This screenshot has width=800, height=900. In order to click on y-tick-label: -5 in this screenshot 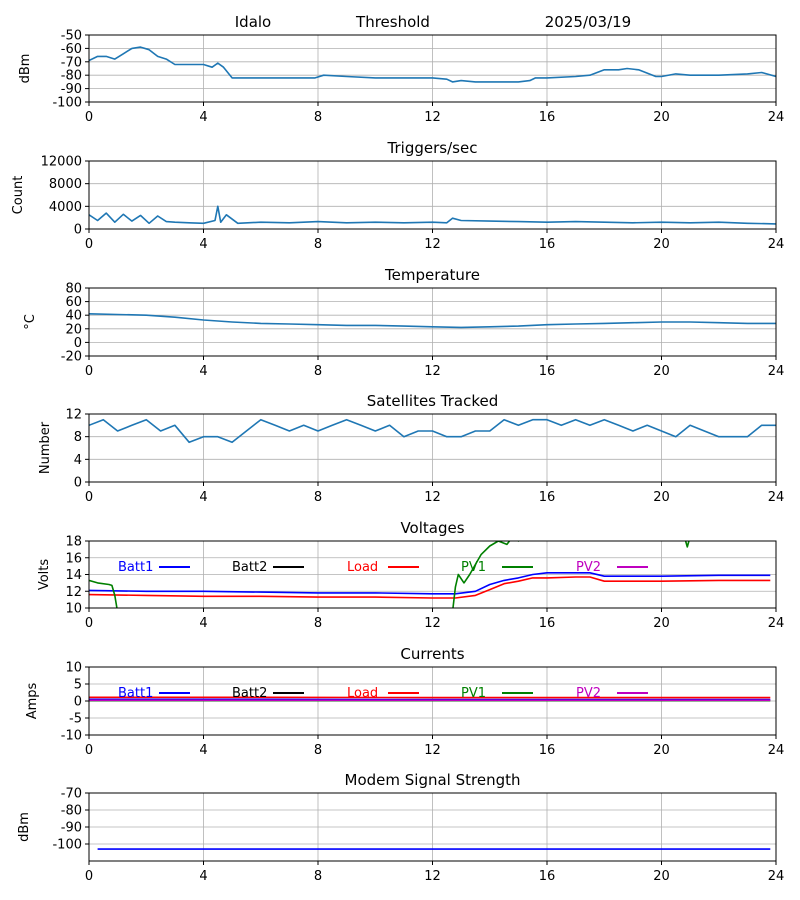, I will do `click(75, 719)`.